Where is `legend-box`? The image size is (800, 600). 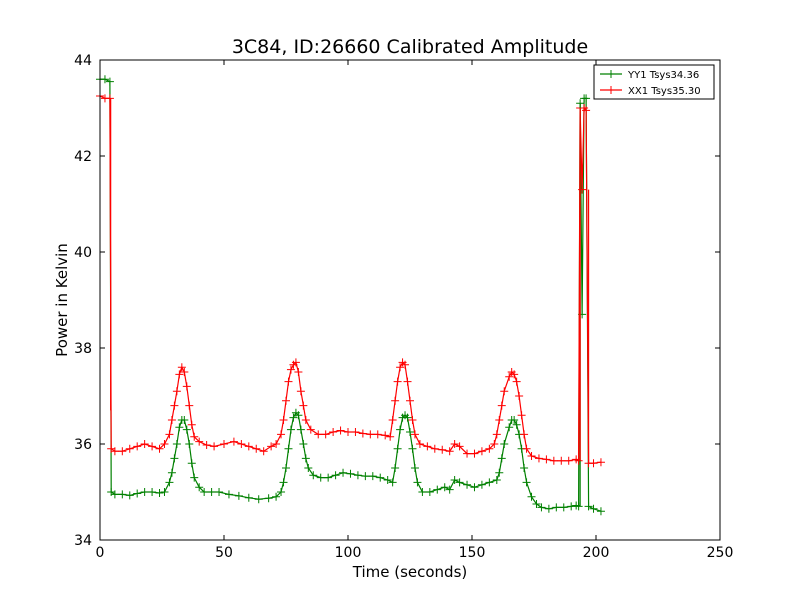
legend-box is located at coordinates (654, 82).